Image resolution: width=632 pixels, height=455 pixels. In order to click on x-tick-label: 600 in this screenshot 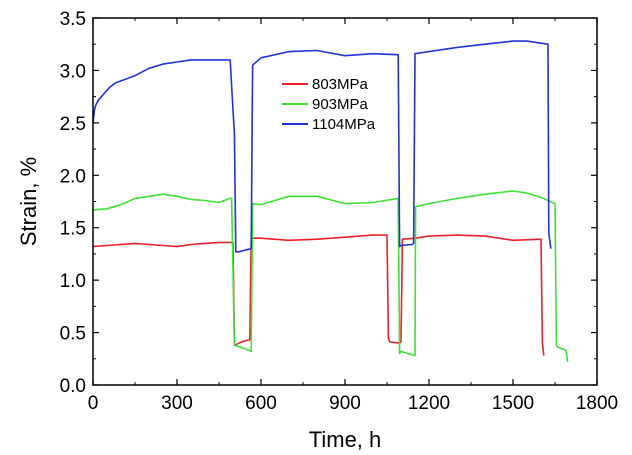, I will do `click(261, 403)`.